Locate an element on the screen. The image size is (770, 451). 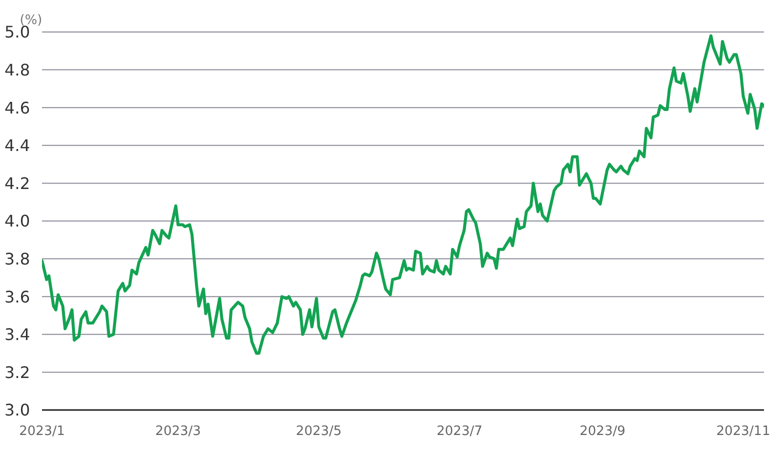
y-tick-label: 3.6 is located at coordinates (17, 296).